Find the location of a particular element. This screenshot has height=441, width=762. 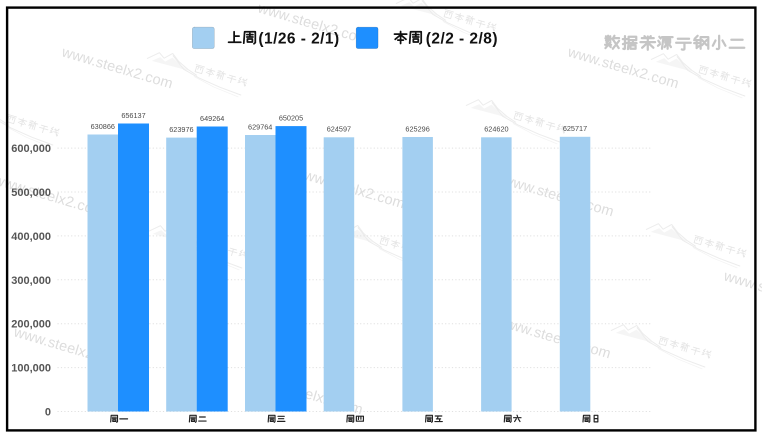

svg-text: 625296 is located at coordinates (417, 128).